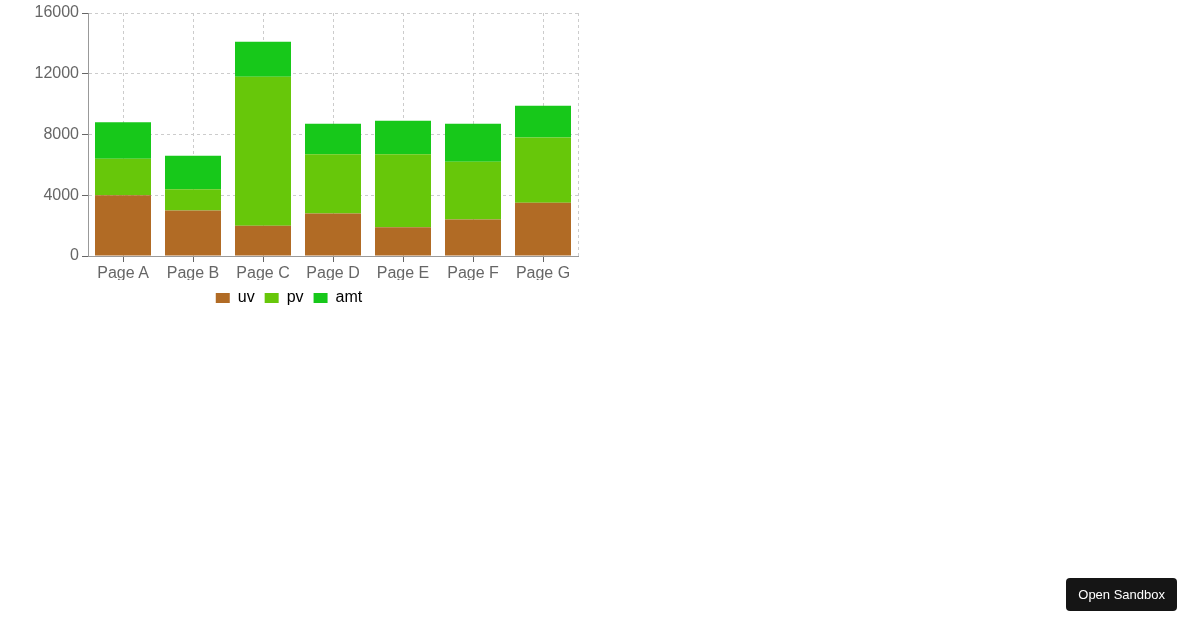  I want to click on legend-label: uv, so click(246, 297).